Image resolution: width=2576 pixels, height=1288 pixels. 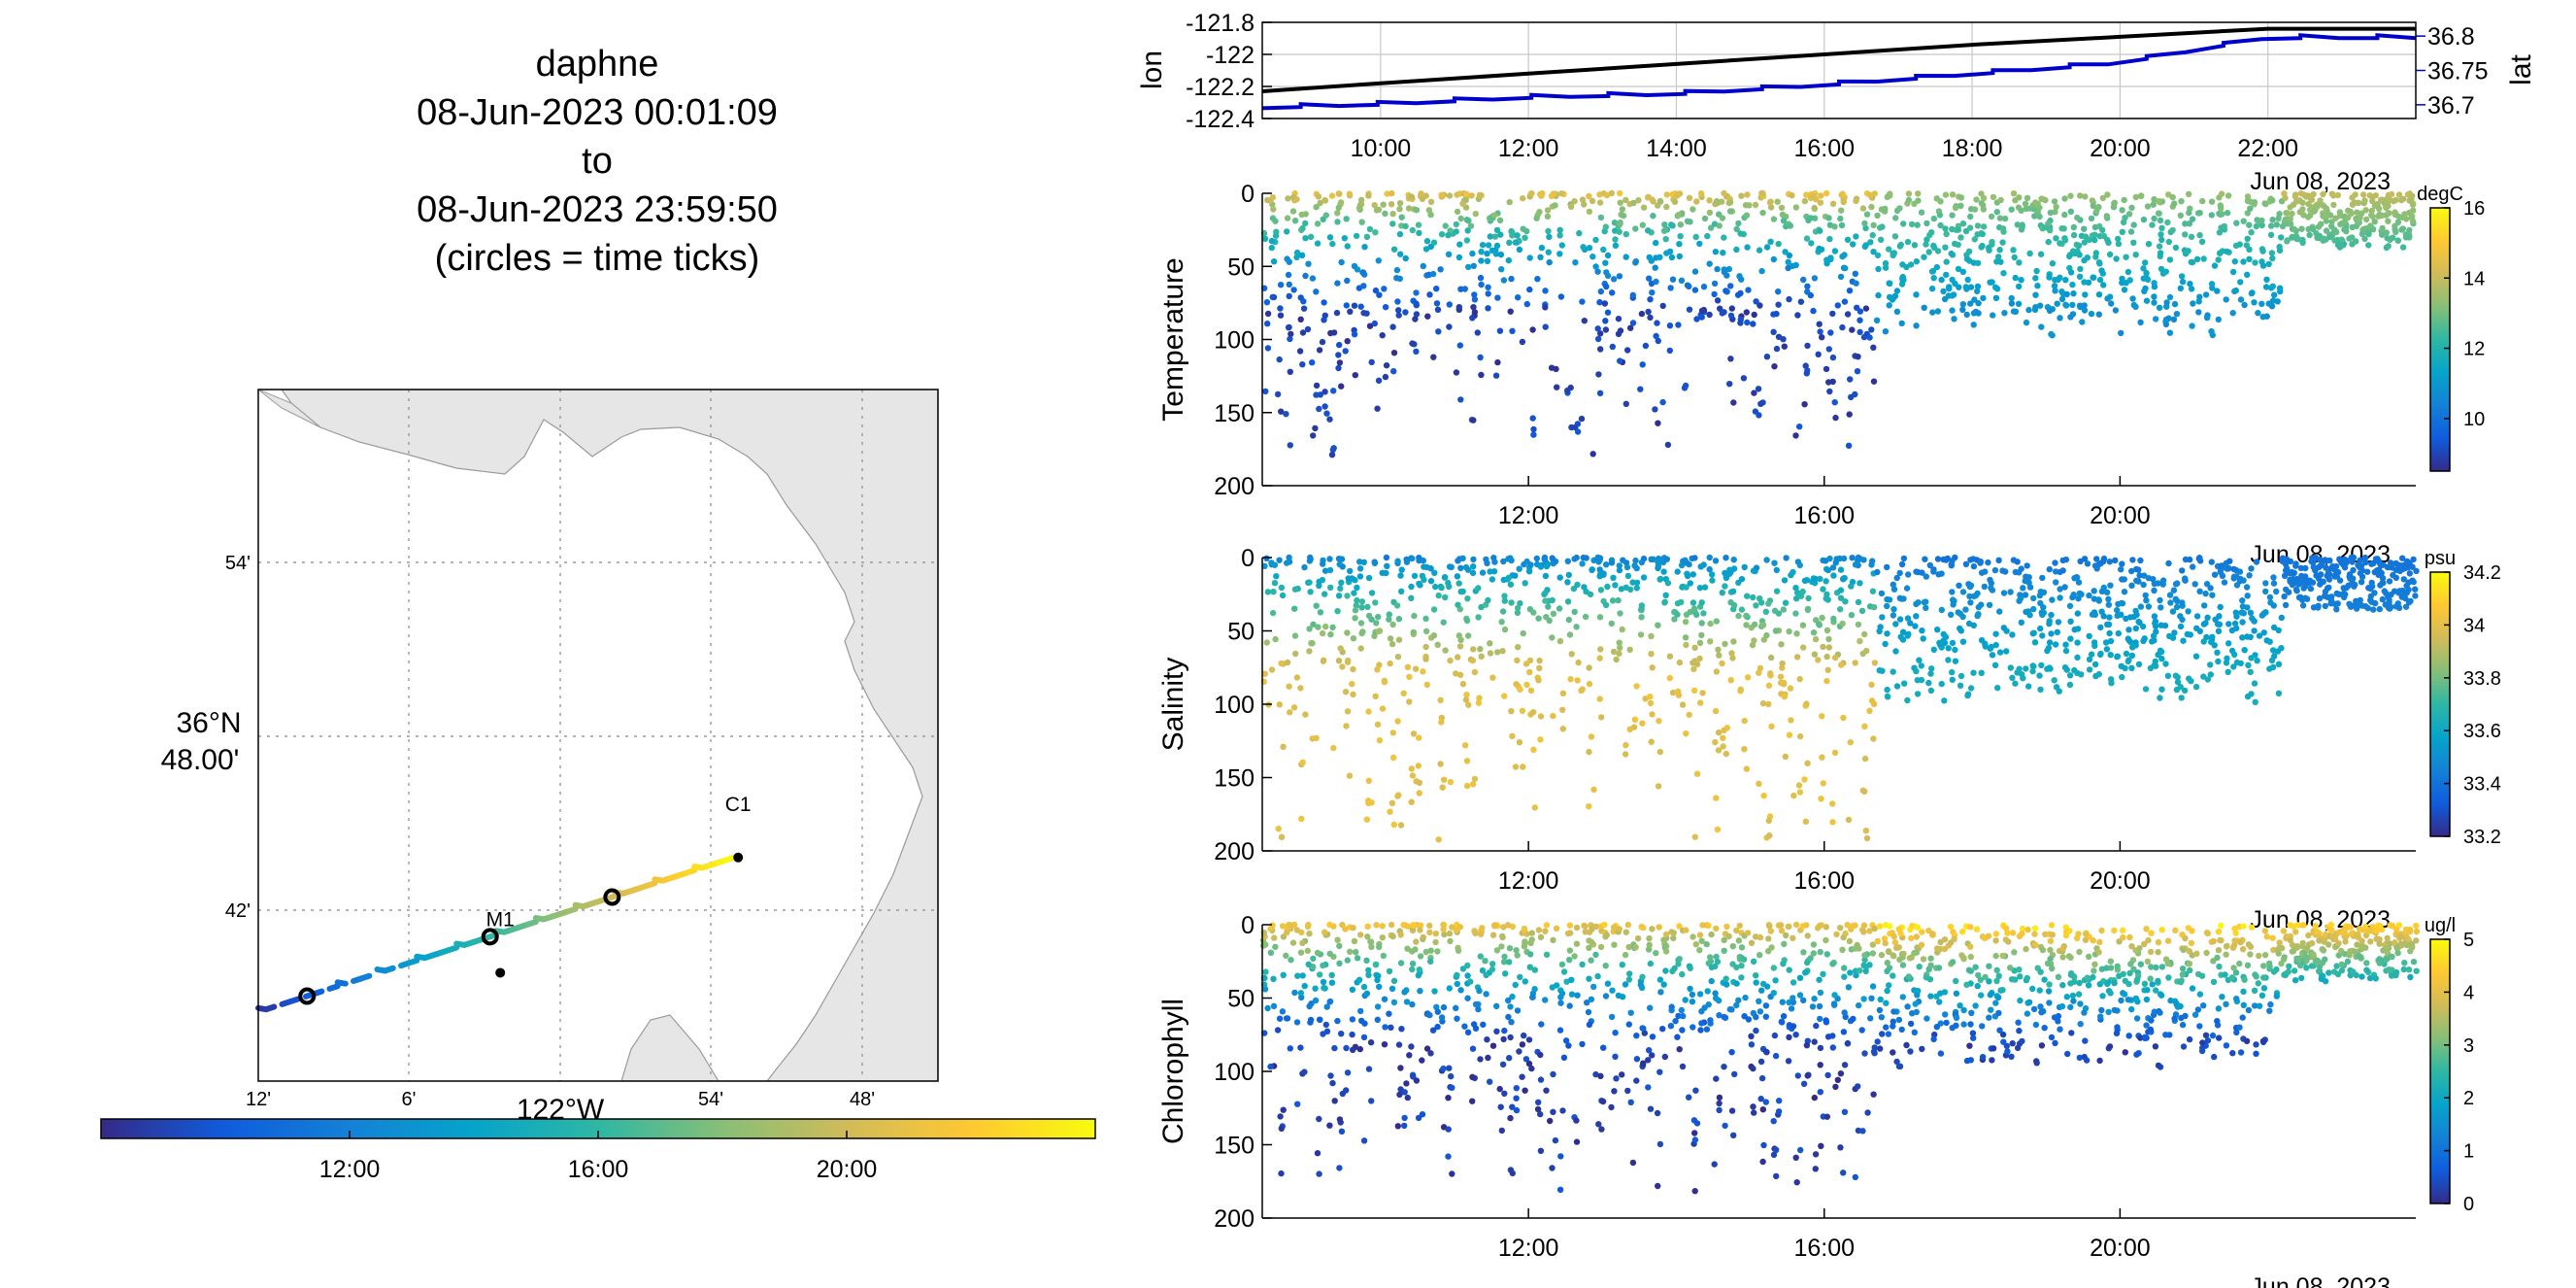 What do you see at coordinates (597, 161) in the screenshot?
I see `title-to: to` at bounding box center [597, 161].